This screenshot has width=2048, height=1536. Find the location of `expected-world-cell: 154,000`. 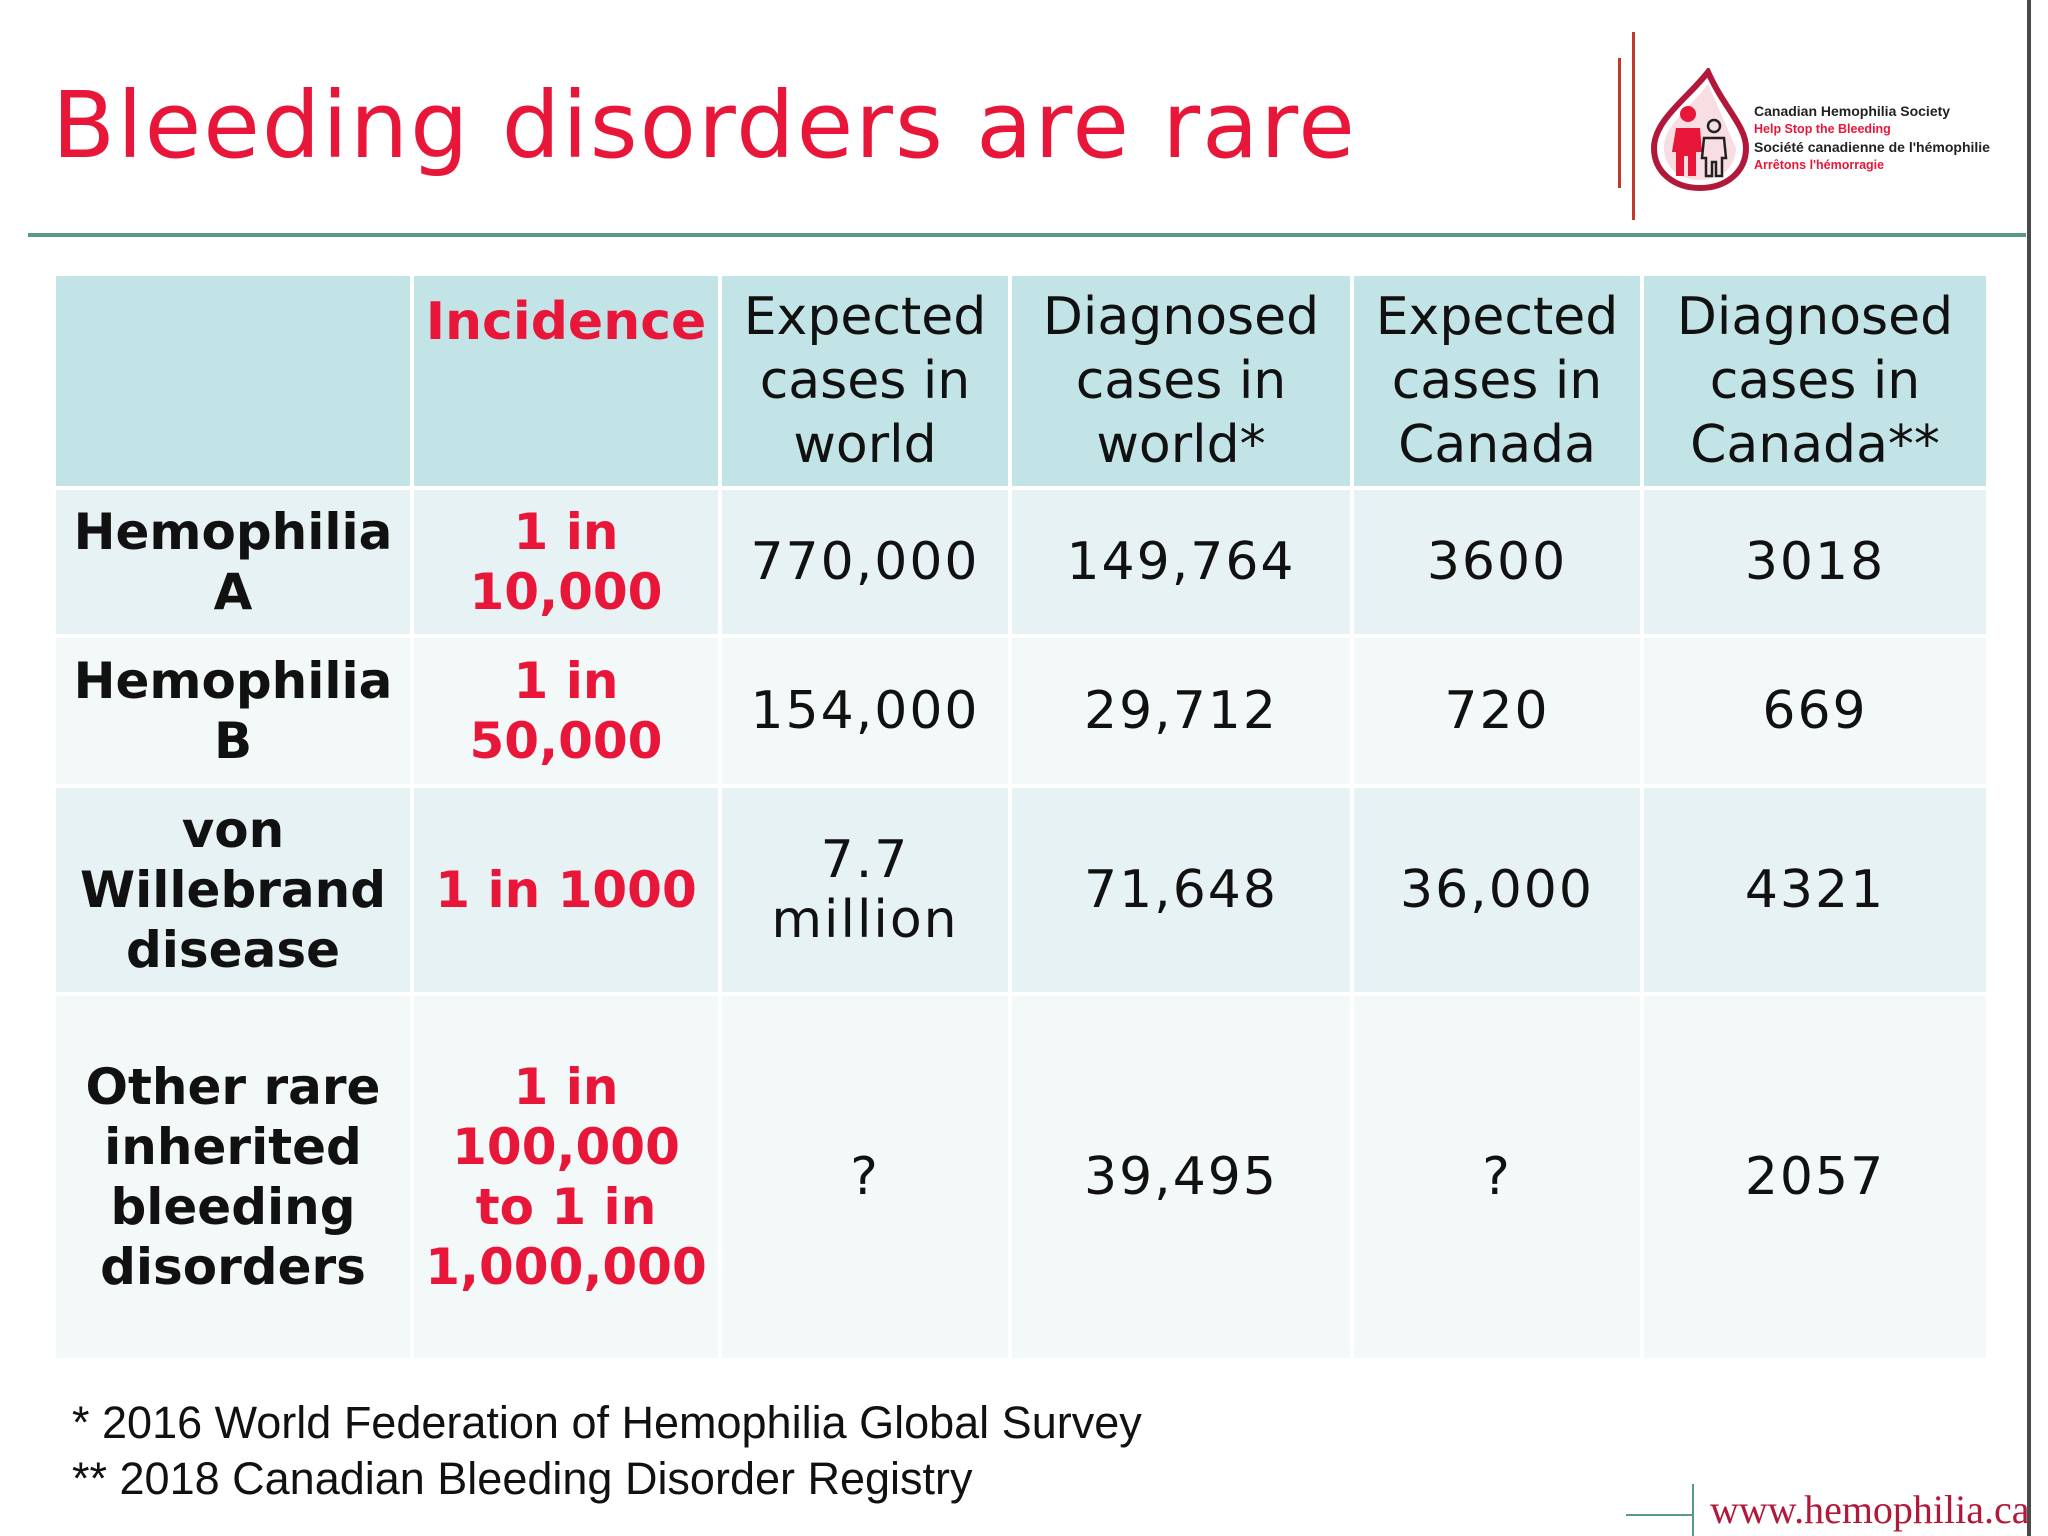

expected-world-cell: 154,000 is located at coordinates (865, 711).